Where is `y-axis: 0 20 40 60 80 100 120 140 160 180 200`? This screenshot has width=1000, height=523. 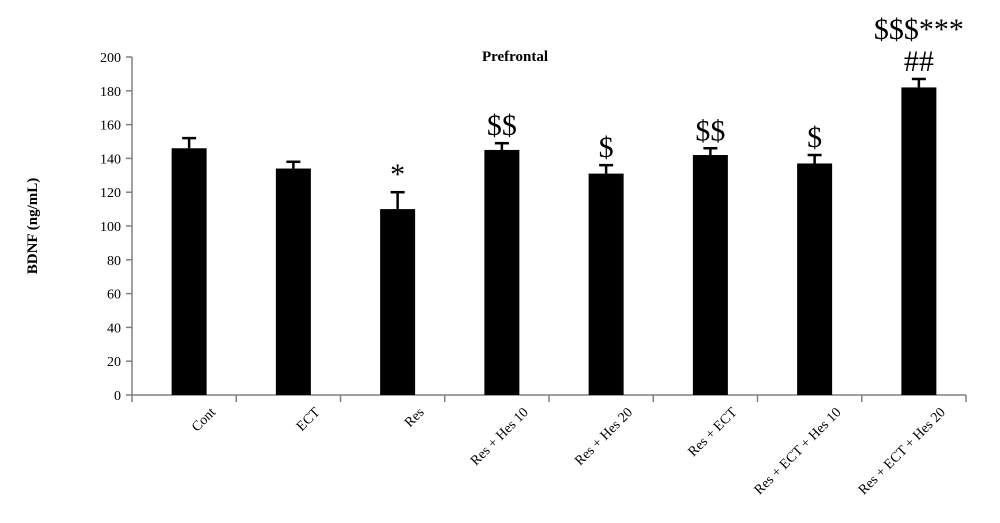 y-axis: 0 20 40 60 80 100 120 140 160 180 200 is located at coordinates (116, 227).